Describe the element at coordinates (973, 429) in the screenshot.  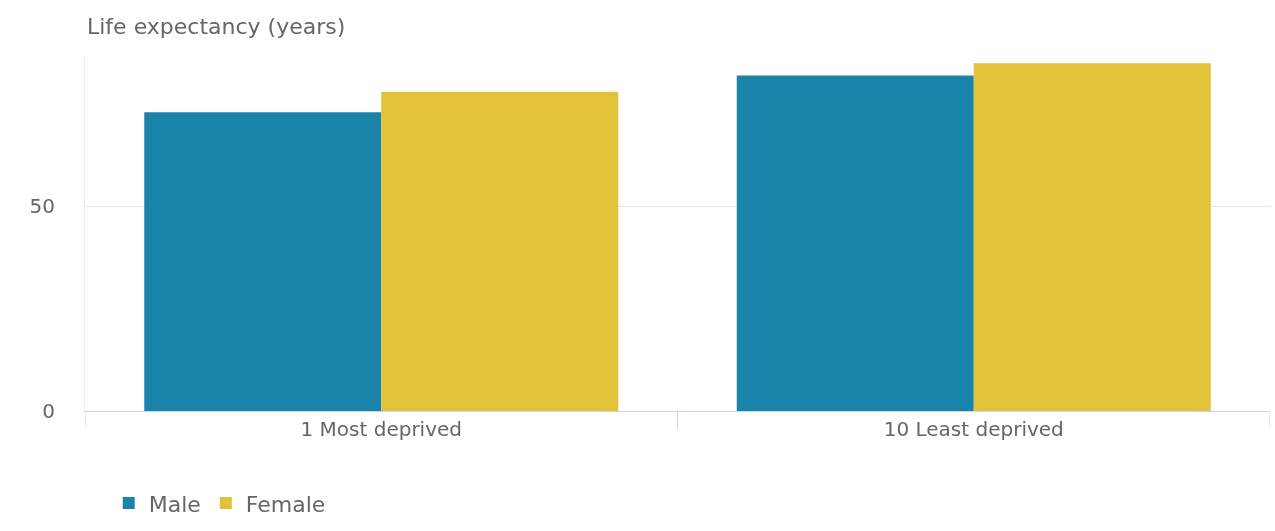
I see `x-tick-label: 10 Least deprived` at that location.